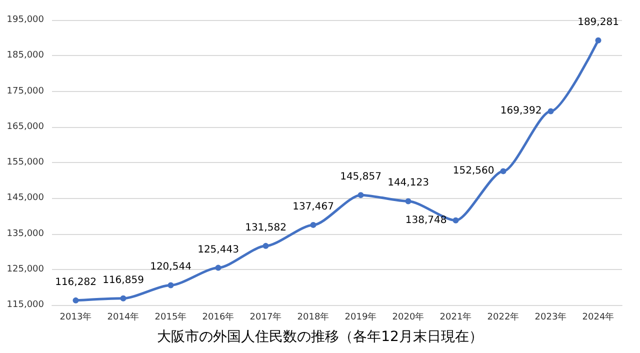  I want to click on y-tick-label: 175,000, so click(25, 91).